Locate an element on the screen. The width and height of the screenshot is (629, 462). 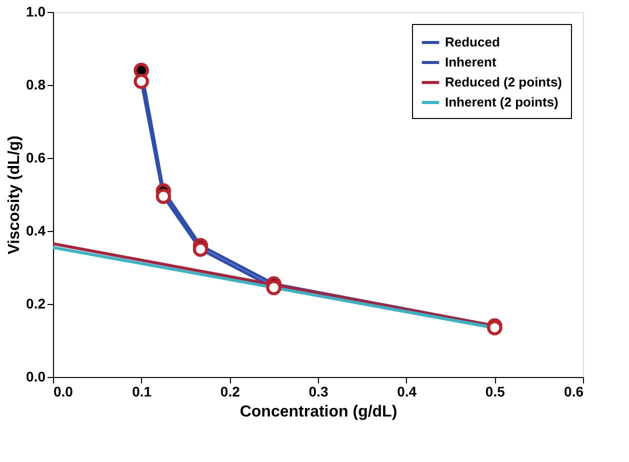
y-tick-label: 1.0 is located at coordinates (36, 12).